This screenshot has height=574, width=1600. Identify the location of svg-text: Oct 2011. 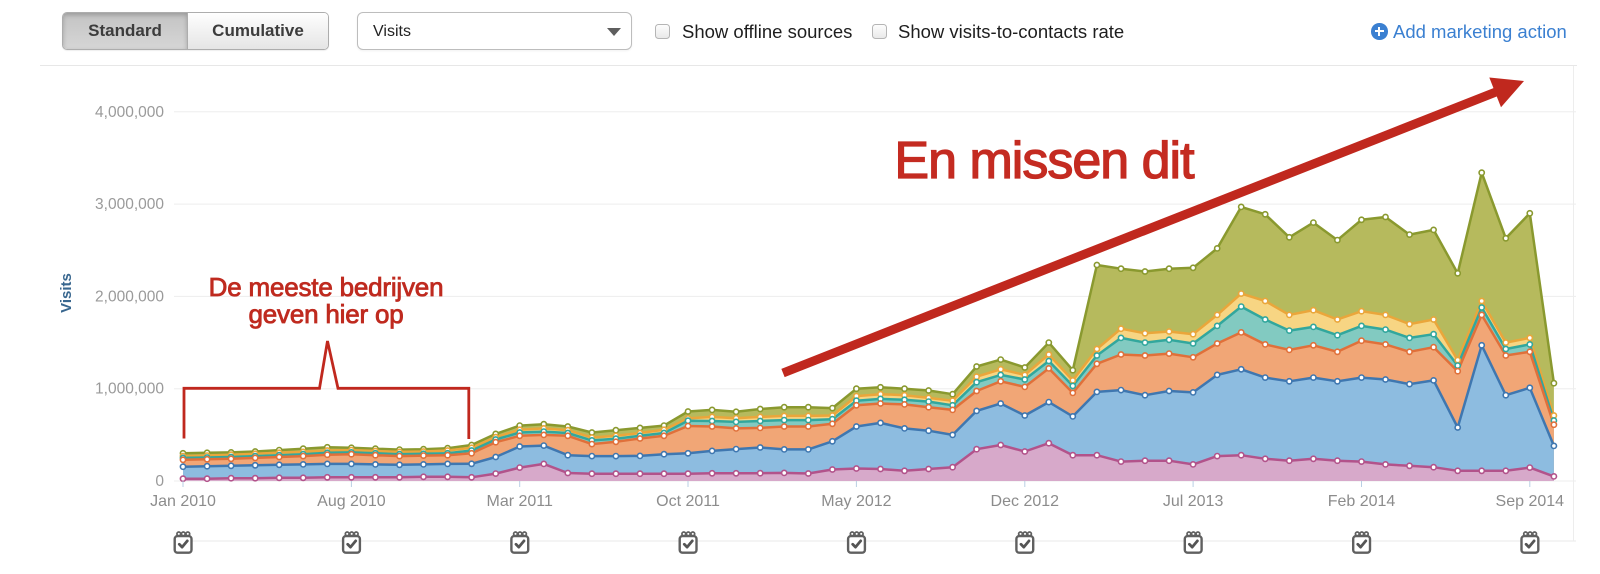
(688, 501).